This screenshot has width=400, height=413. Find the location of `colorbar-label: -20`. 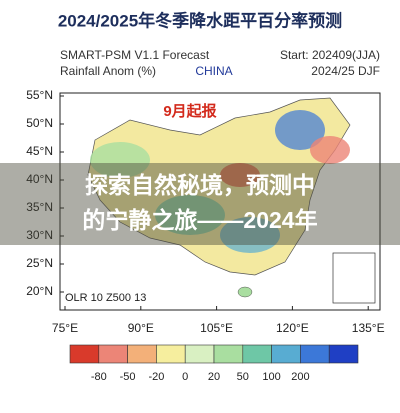

colorbar-label: -20 is located at coordinates (156, 377).